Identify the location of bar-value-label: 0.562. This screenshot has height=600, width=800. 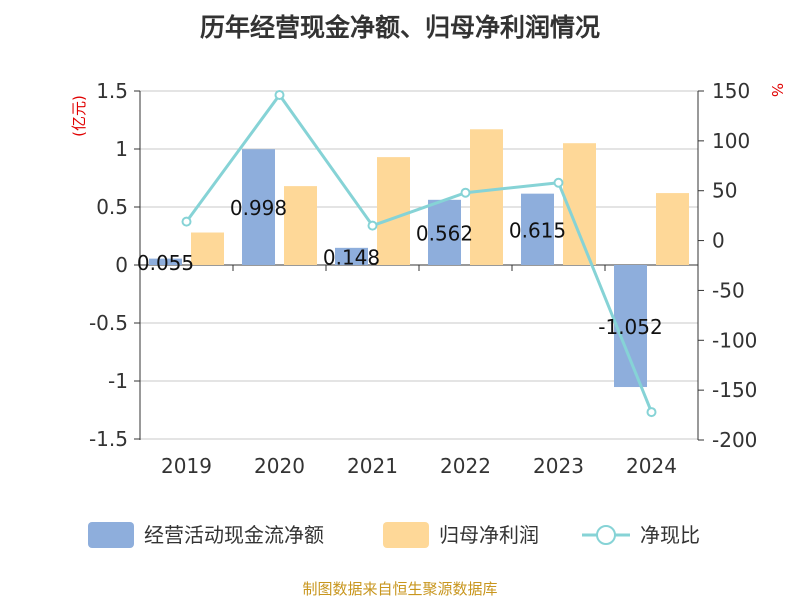
(444, 233).